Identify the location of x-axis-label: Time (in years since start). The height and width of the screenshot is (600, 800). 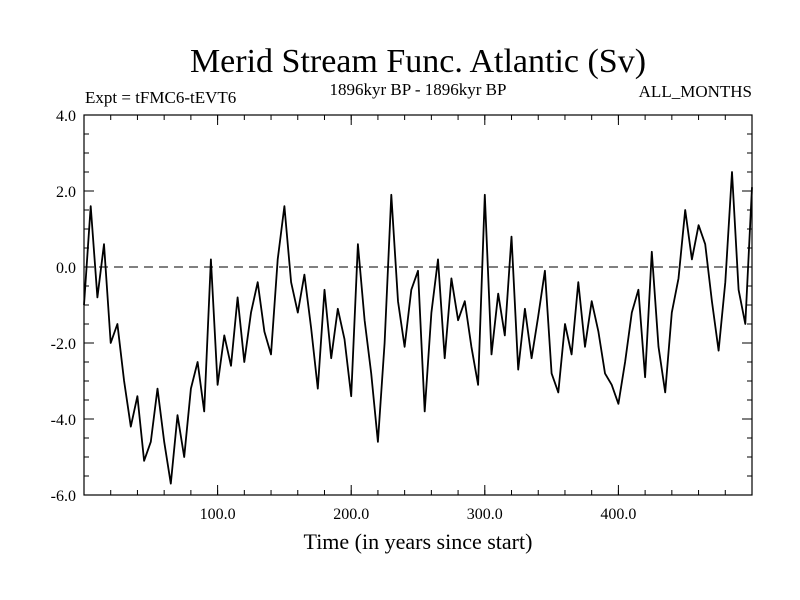
(418, 541).